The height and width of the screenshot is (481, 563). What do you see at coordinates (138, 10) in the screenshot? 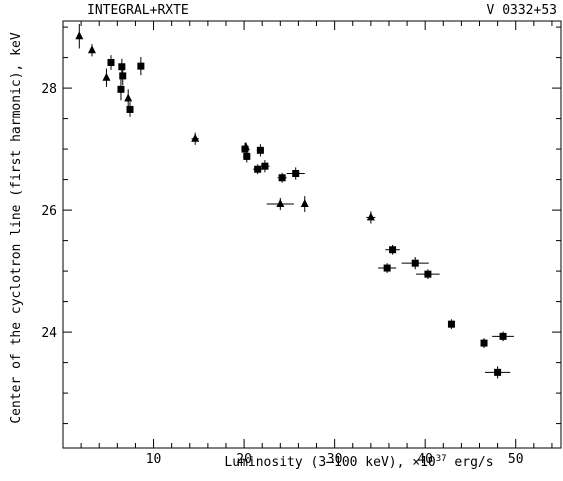
I see `chart-title-left: INTEGRAL+RXTE` at bounding box center [138, 10].